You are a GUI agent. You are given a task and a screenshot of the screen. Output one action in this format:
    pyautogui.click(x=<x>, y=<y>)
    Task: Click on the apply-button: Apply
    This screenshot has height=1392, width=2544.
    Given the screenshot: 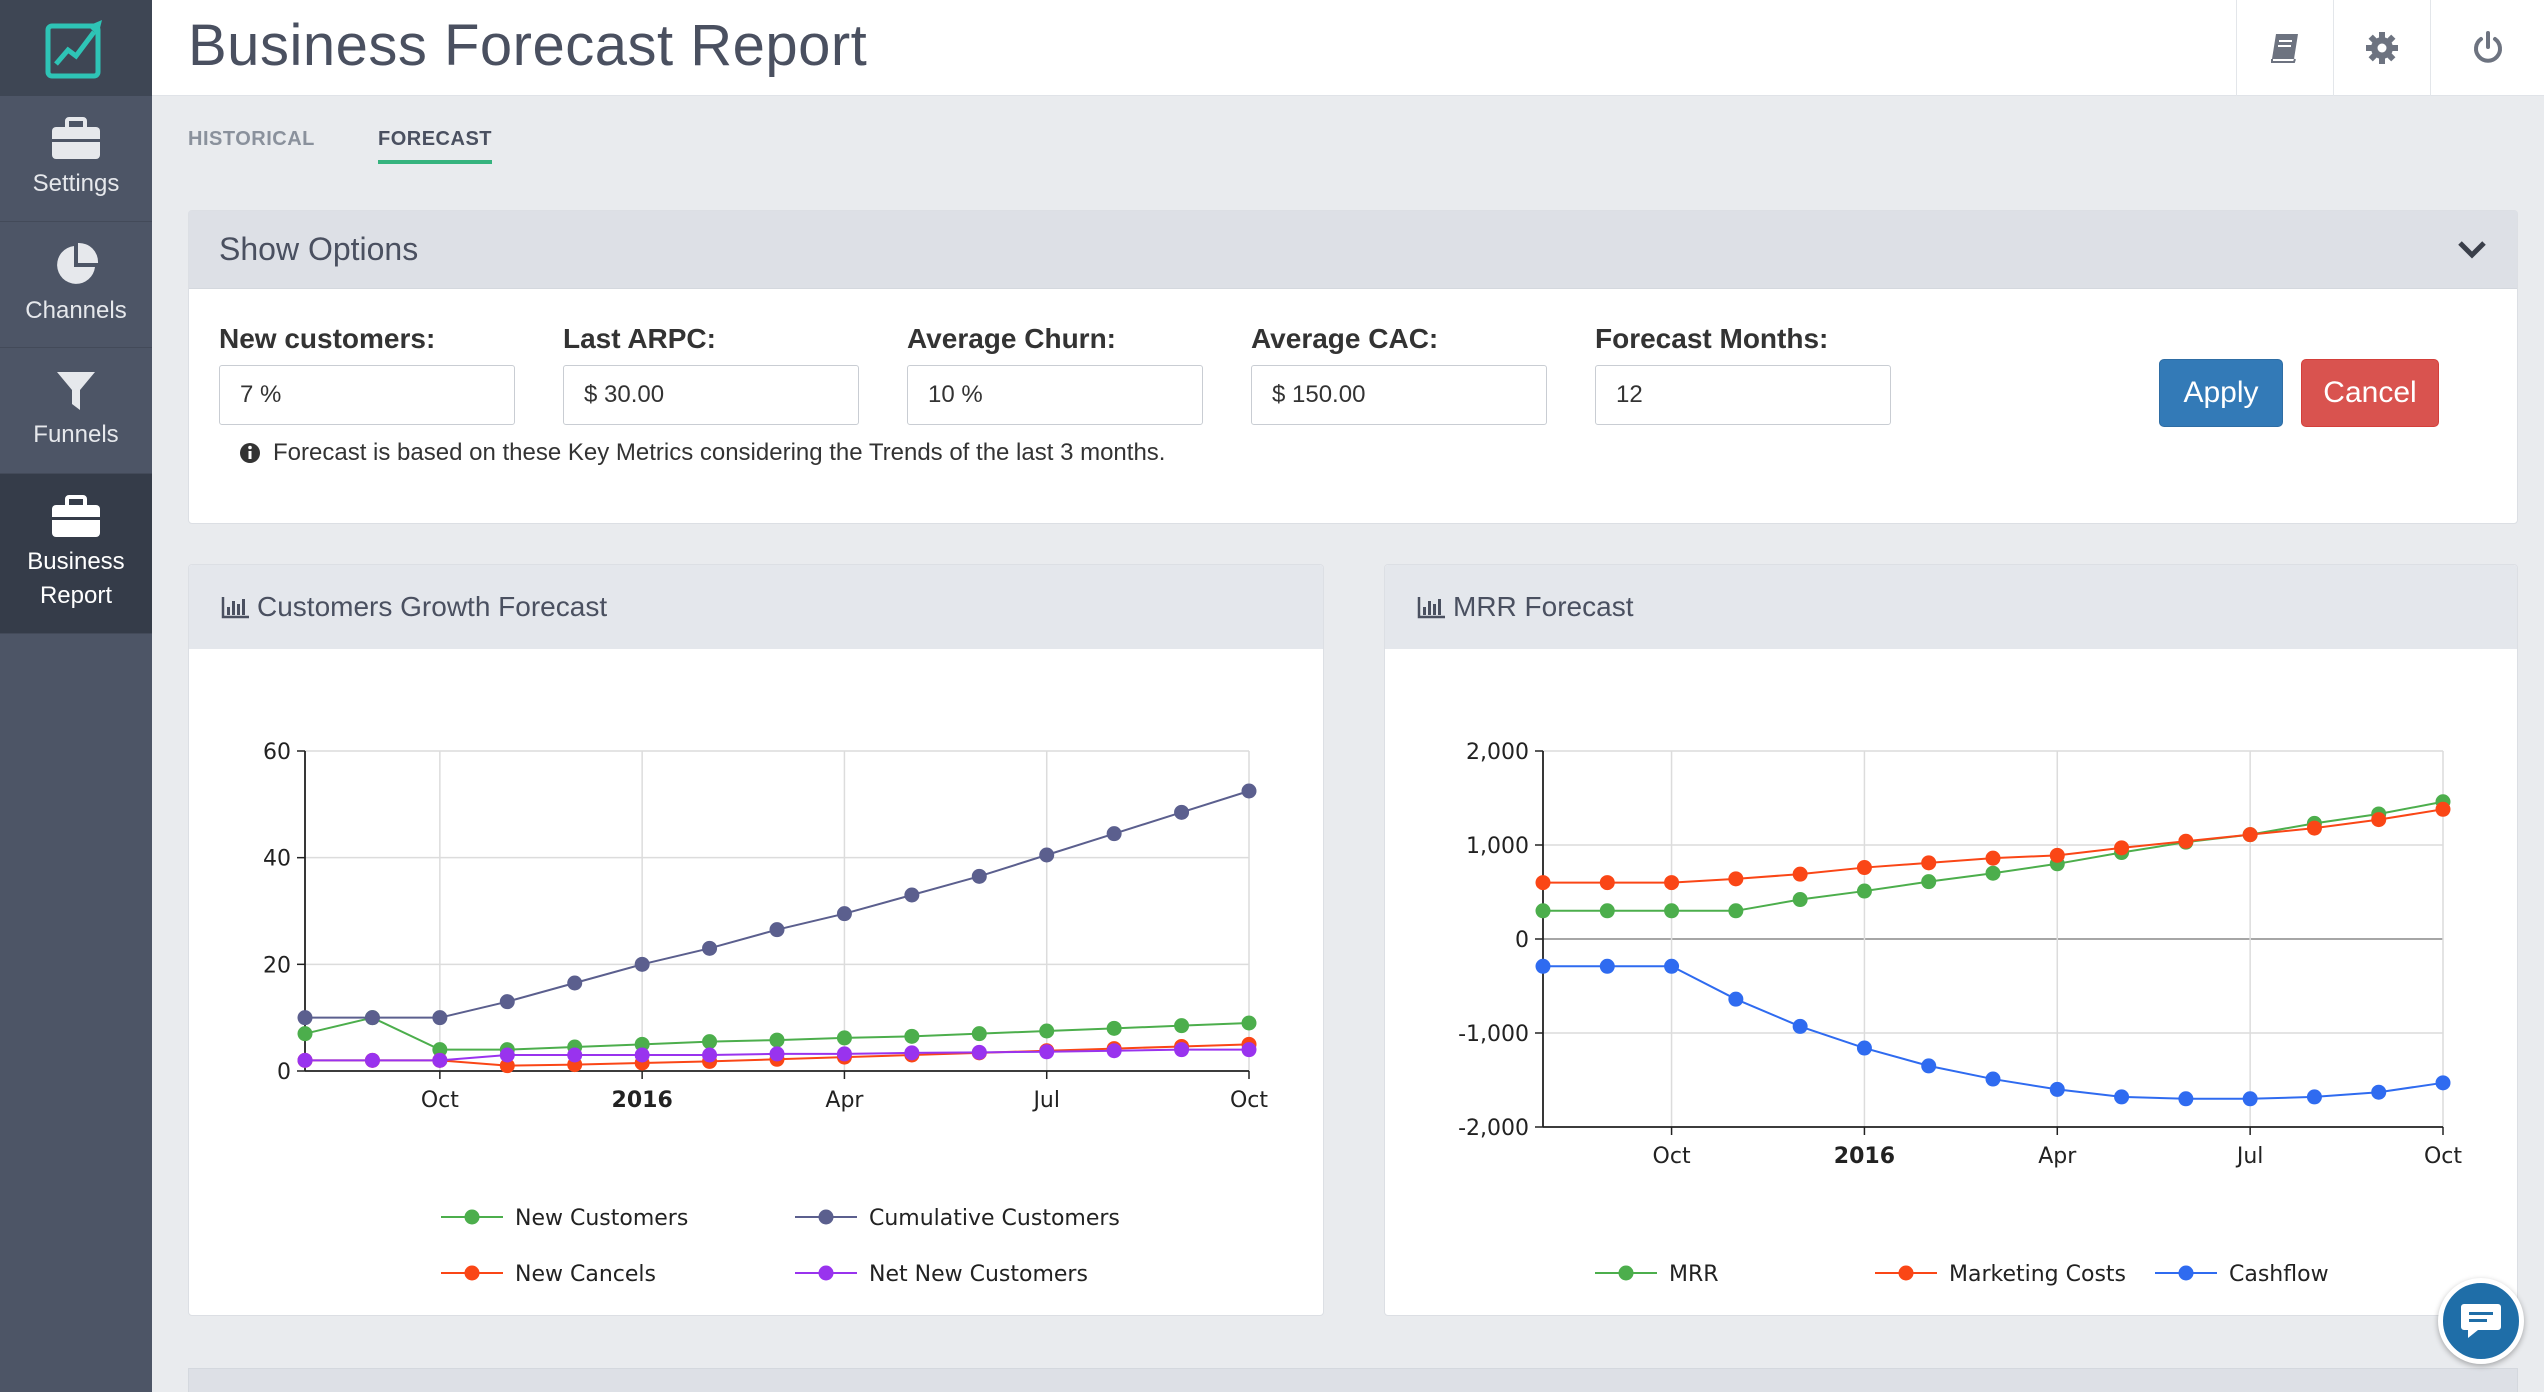 What is the action you would take?
    pyautogui.click(x=2221, y=393)
    